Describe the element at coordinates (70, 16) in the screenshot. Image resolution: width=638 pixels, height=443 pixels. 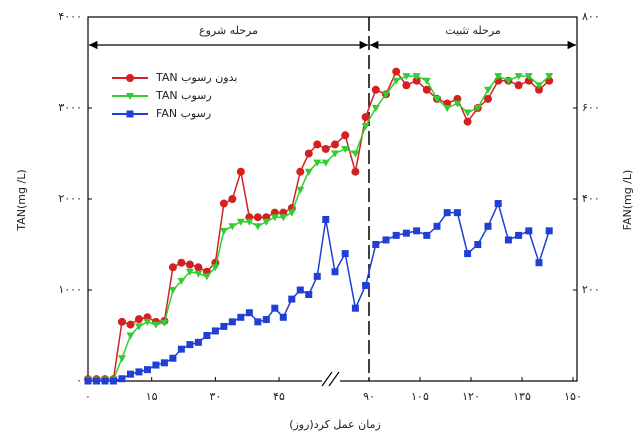
I see `y-tick-label: ۴۰۰۰` at that location.